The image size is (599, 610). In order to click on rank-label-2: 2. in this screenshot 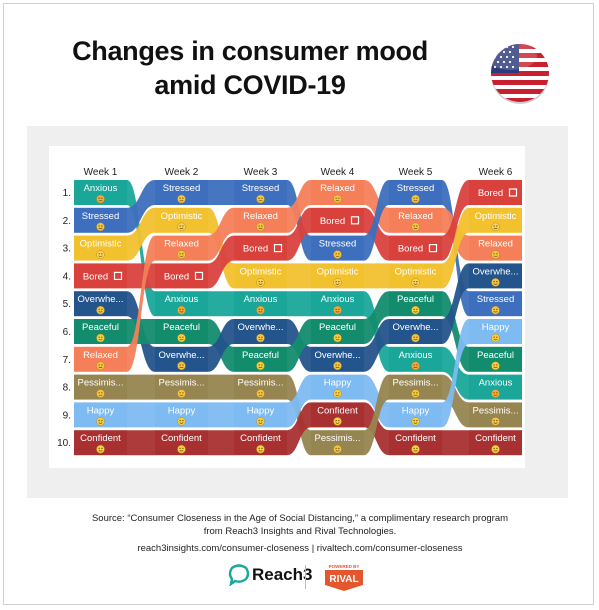, I will do `click(67, 221)`.